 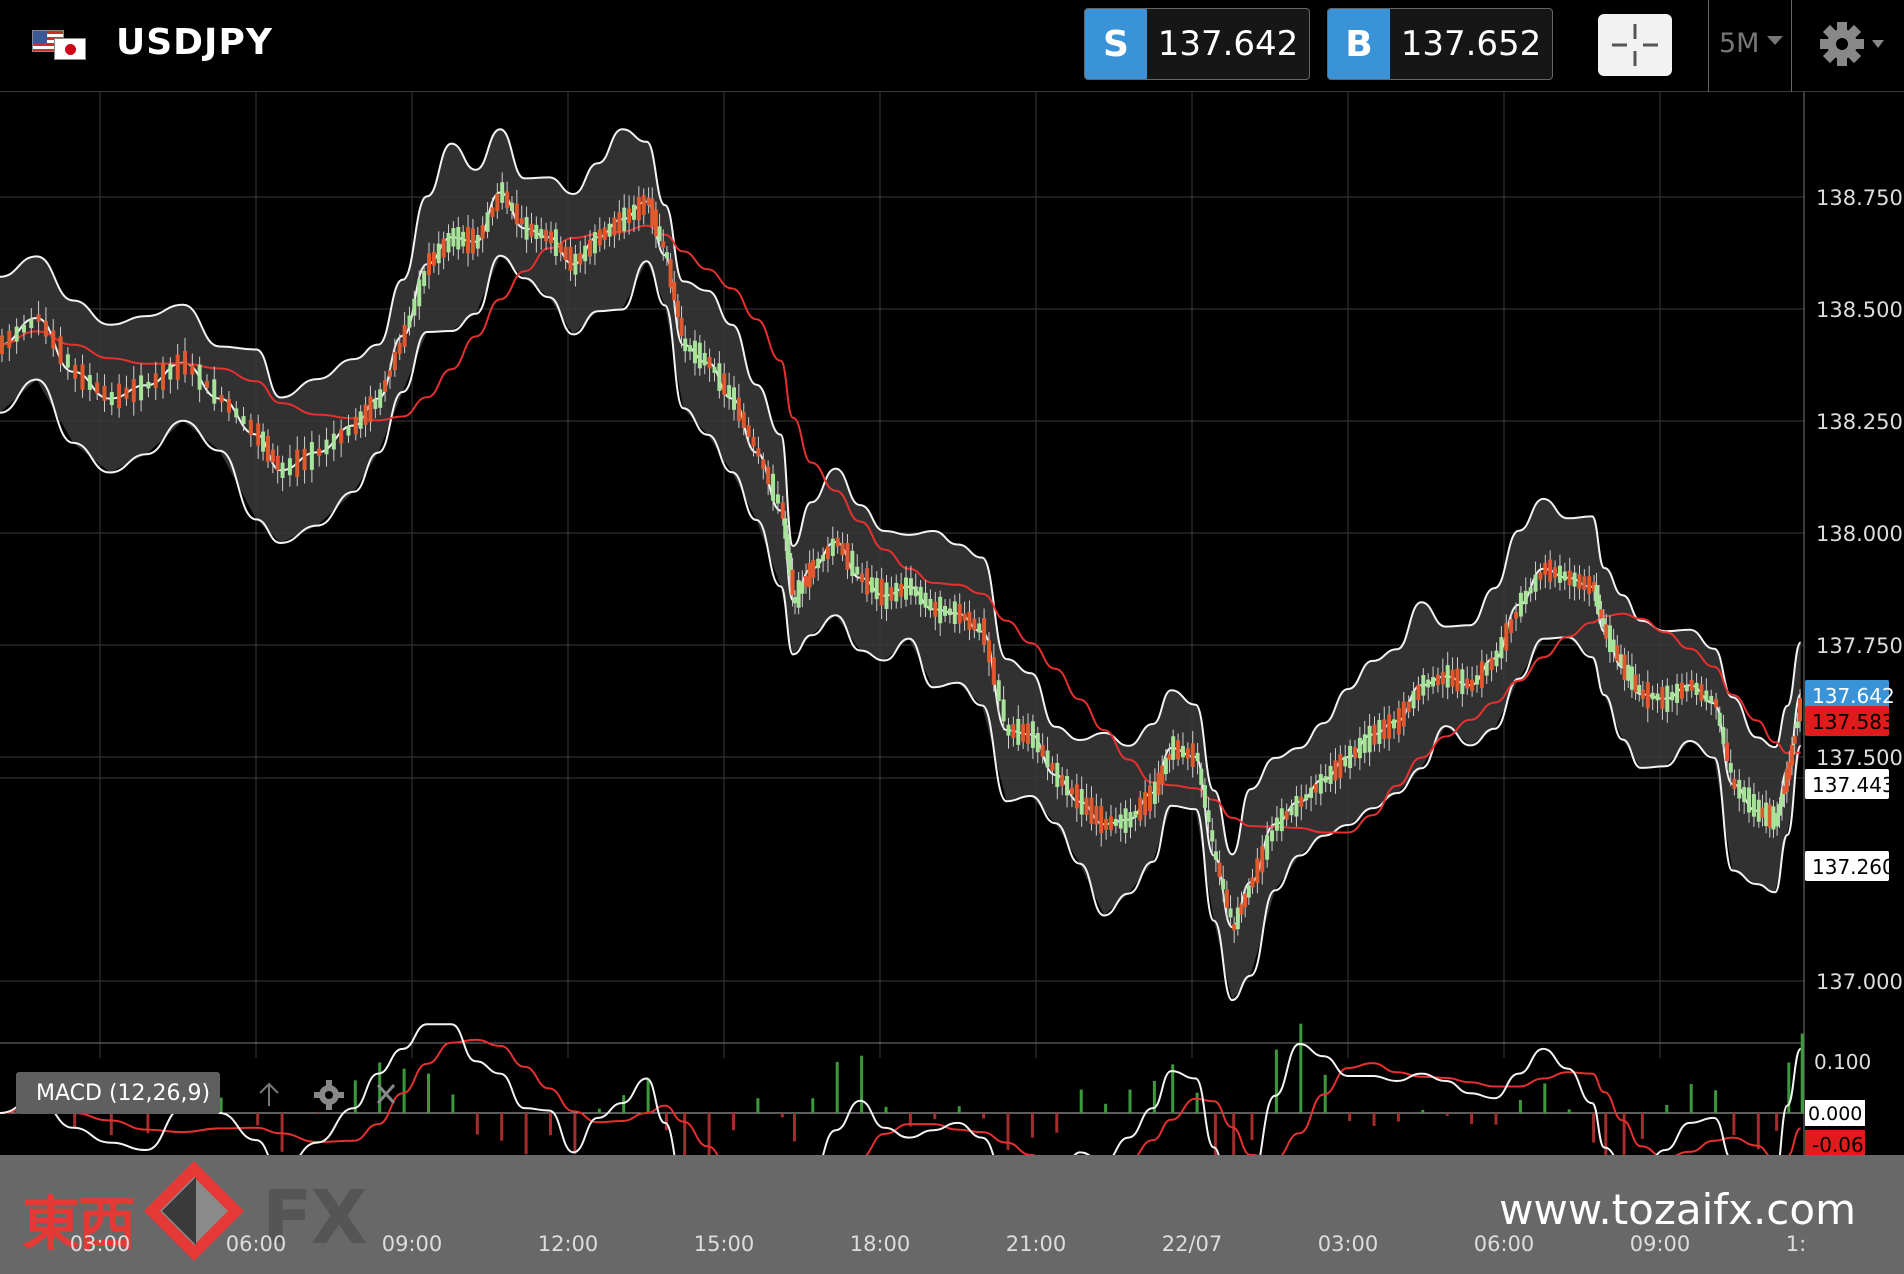 I want to click on timeframe-select: 5M, so click(x=1750, y=46).